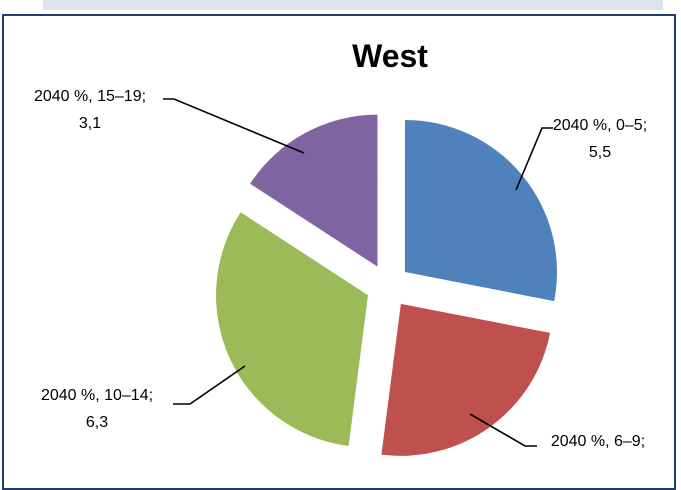  Describe the element at coordinates (97, 422) in the screenshot. I see `data-label-2040-10-14-line2: 6,3` at that location.